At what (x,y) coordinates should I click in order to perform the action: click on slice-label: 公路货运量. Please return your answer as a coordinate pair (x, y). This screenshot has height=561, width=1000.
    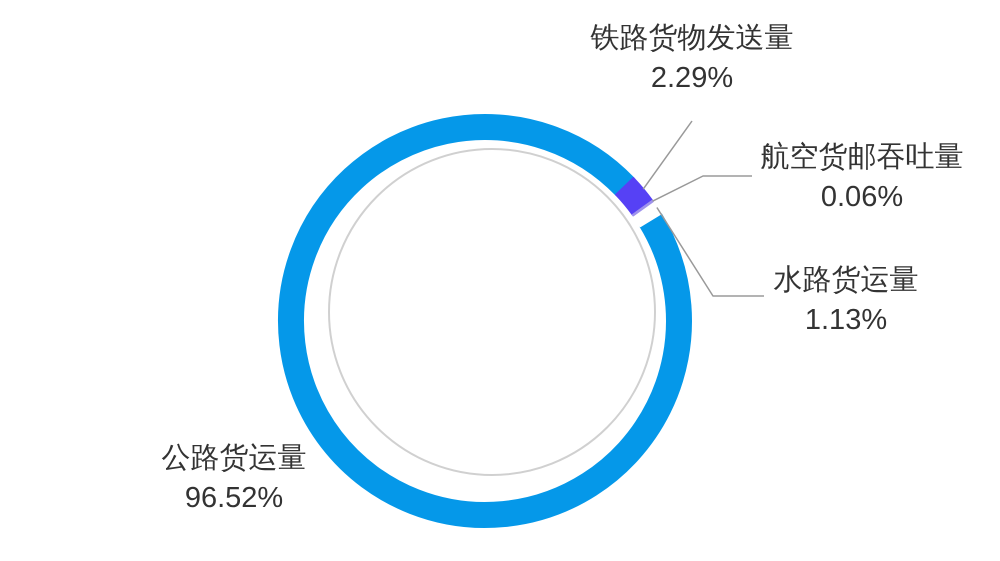
    Looking at the image, I should click on (234, 458).